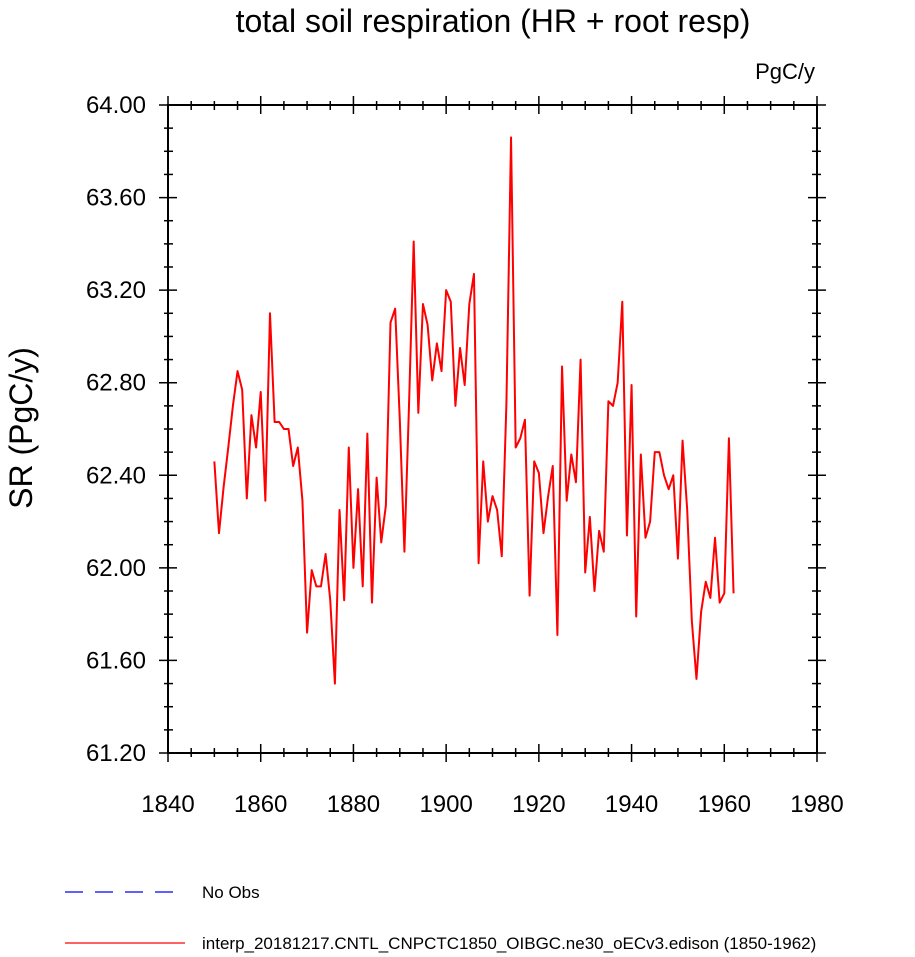 The height and width of the screenshot is (957, 915). What do you see at coordinates (492, 804) in the screenshot?
I see `x-tick-labels: 1840 1860 1880 1900 1920 1940 1960 1980` at bounding box center [492, 804].